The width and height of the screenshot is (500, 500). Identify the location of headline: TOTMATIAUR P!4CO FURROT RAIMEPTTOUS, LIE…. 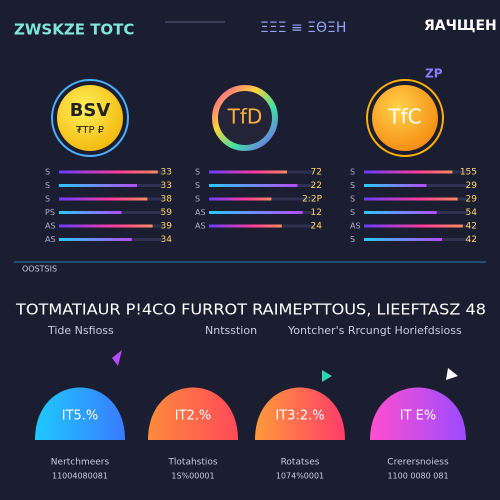
(250, 310).